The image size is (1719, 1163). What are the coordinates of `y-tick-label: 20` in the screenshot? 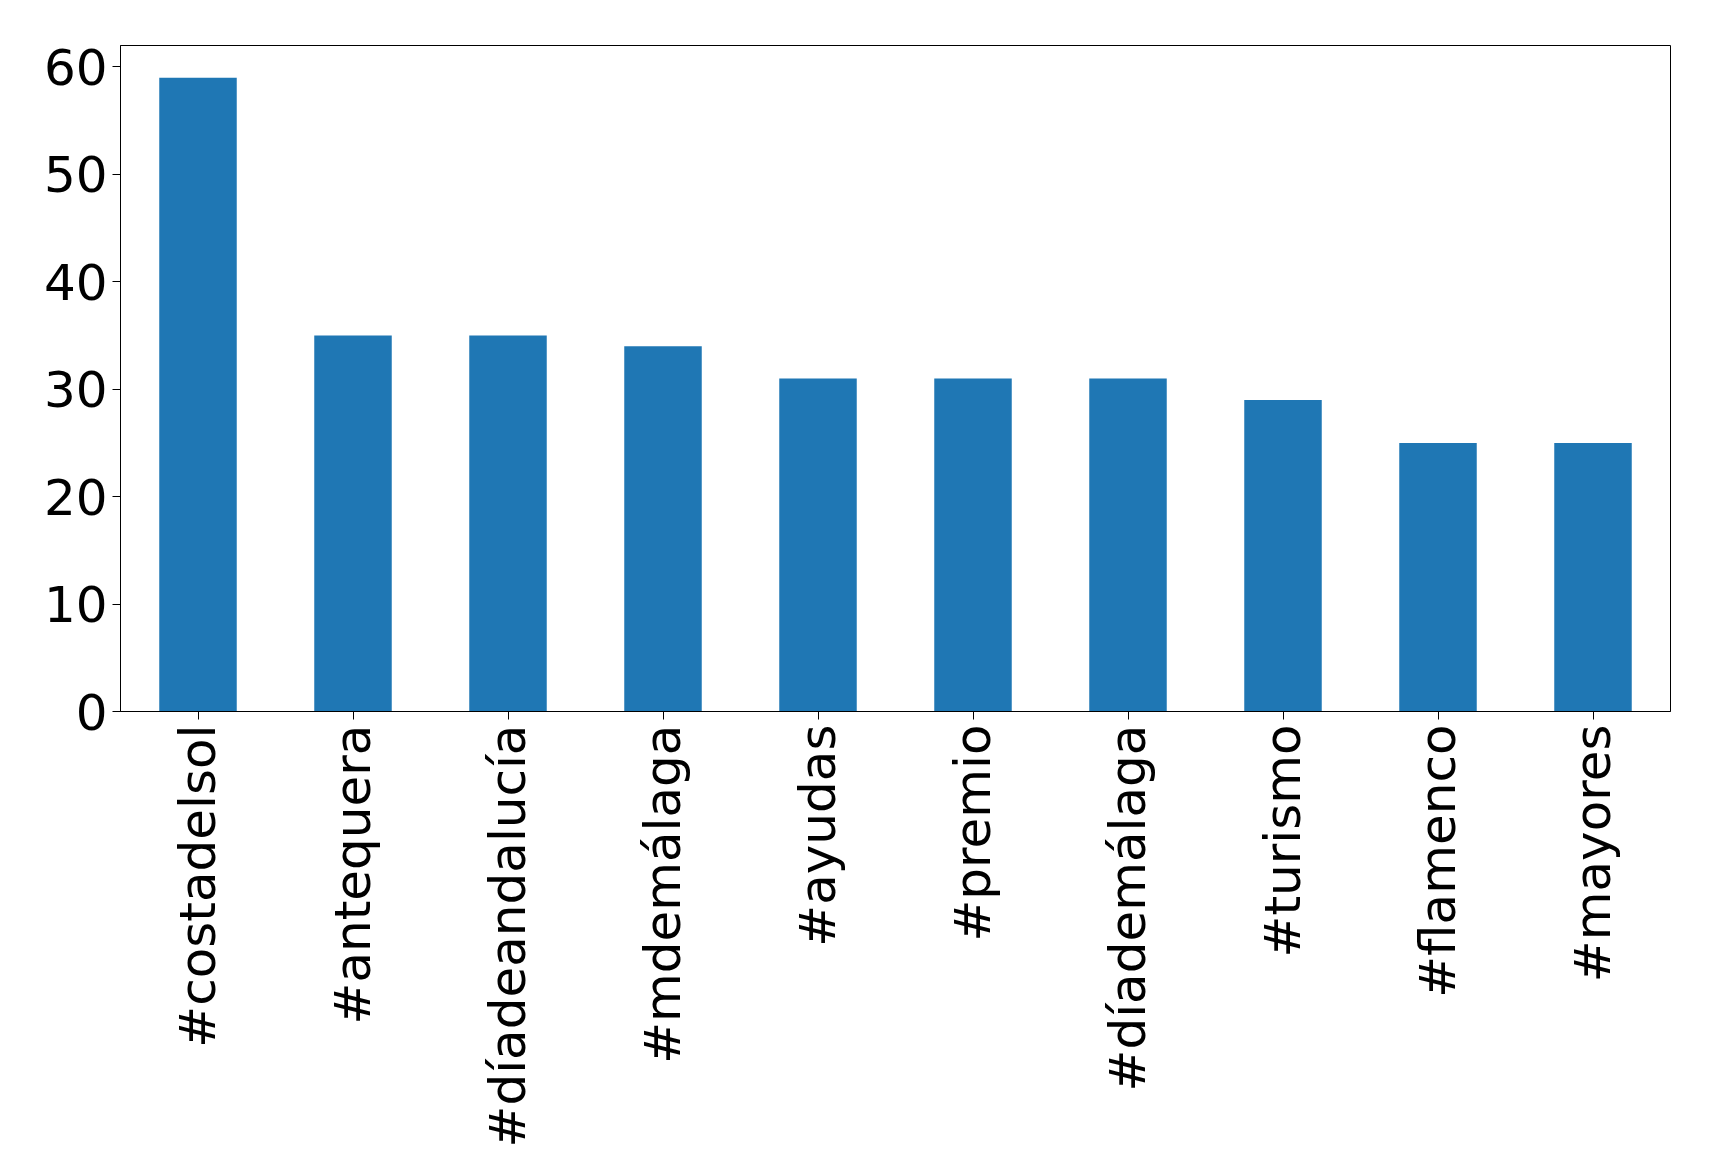 It's located at (75, 497).